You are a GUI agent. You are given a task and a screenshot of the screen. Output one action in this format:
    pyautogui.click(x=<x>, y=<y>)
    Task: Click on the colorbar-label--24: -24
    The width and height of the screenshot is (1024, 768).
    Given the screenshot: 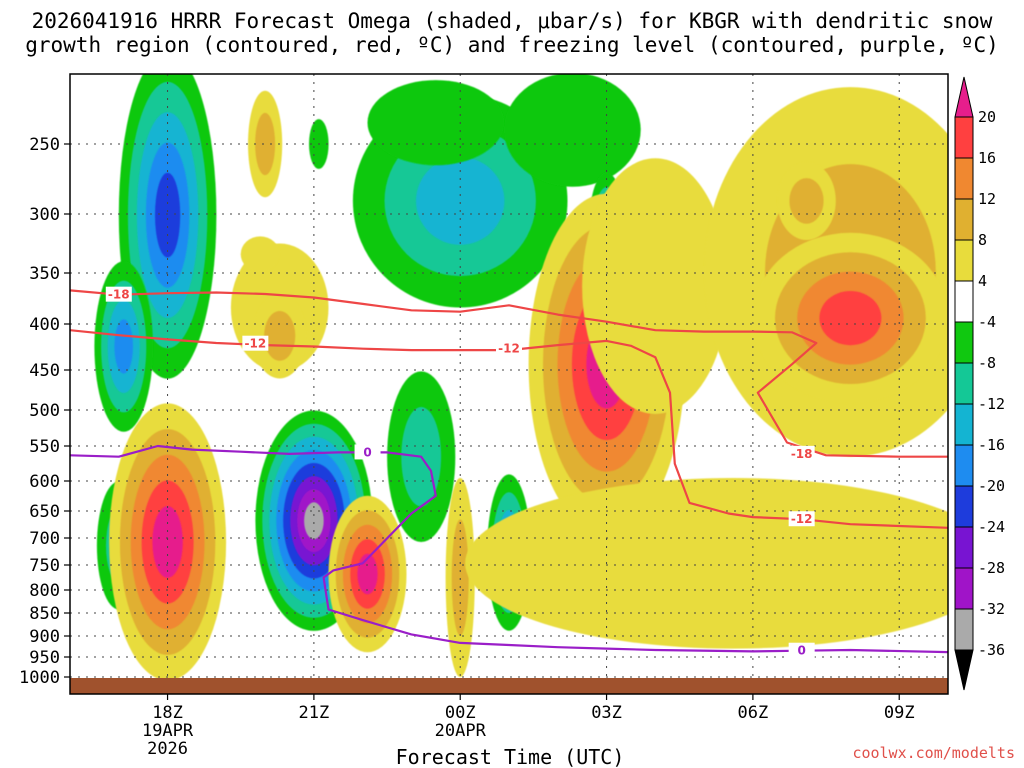 What is the action you would take?
    pyautogui.click(x=991, y=527)
    